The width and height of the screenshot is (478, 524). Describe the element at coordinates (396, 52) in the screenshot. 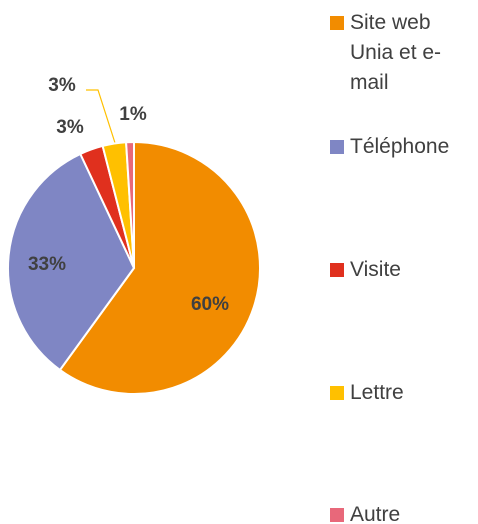

I see `legend-label: Site web Unia et e-mail` at that location.